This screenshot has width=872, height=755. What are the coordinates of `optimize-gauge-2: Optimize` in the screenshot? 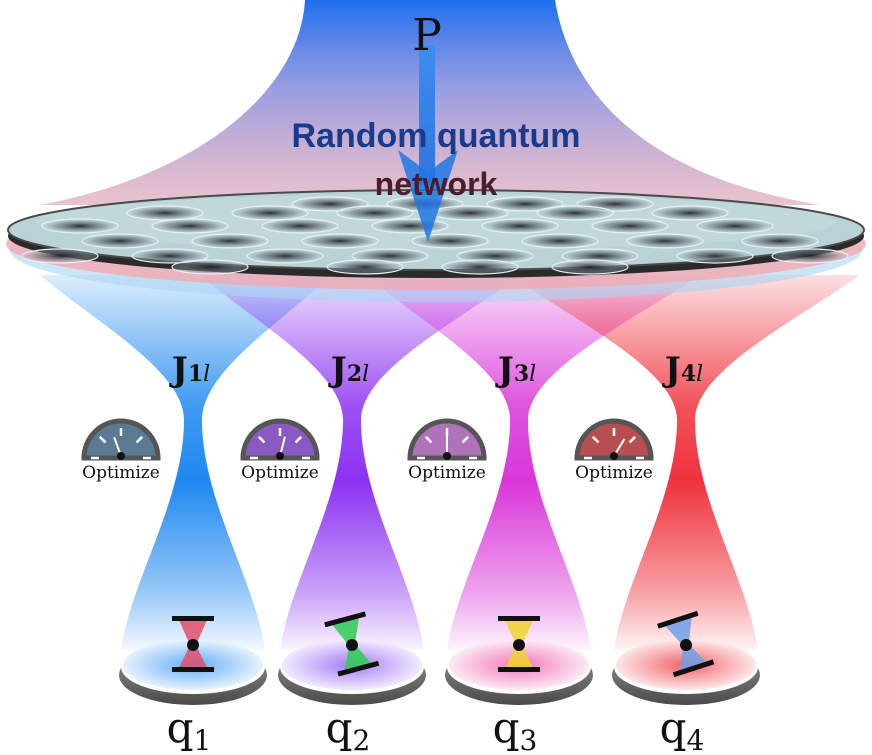 It's located at (280, 450).